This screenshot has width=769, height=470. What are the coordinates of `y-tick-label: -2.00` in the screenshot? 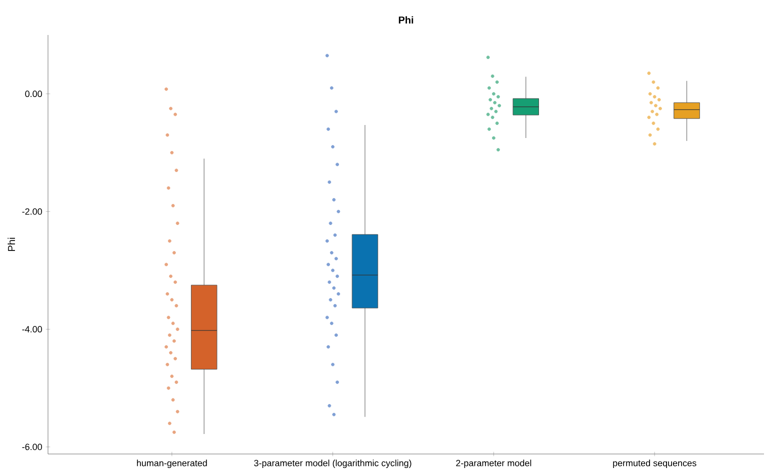 It's located at (32, 211).